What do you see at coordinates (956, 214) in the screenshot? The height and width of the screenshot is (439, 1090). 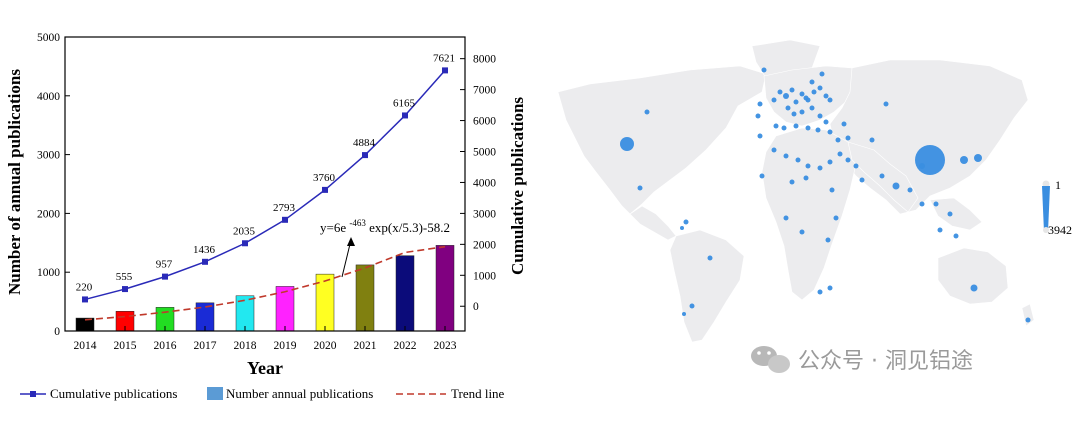 I see `southeast-asia` at bounding box center [956, 214].